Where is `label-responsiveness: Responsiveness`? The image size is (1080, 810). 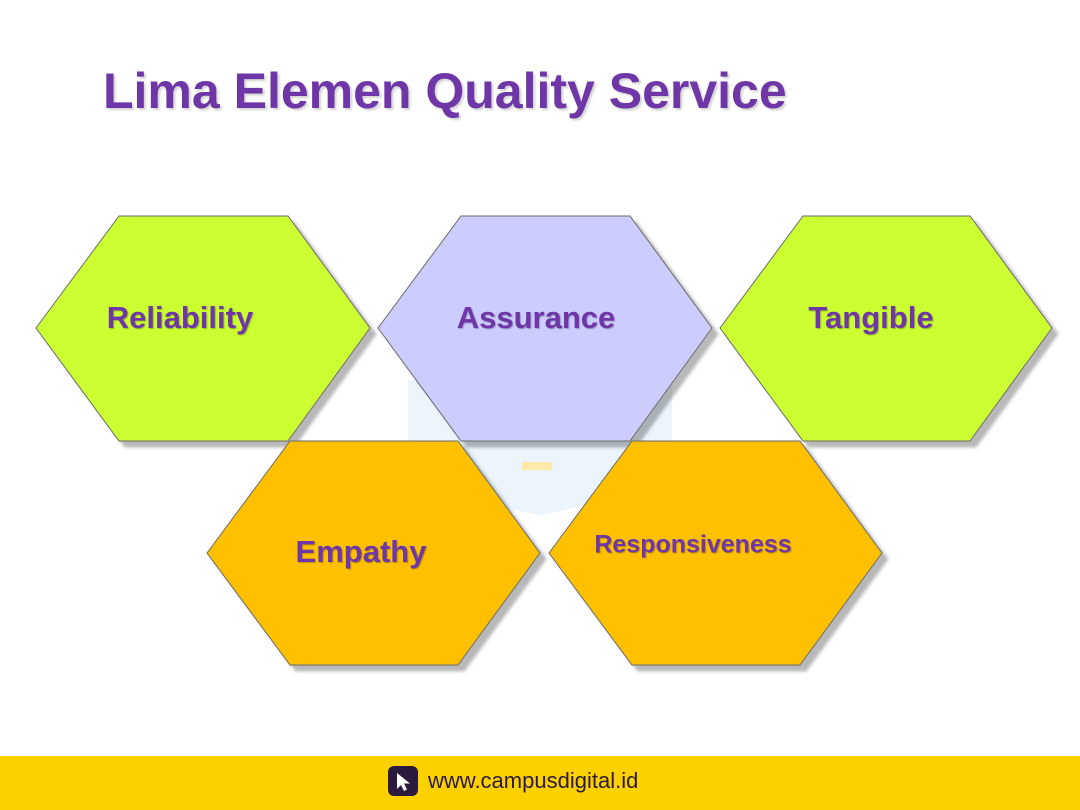 label-responsiveness: Responsiveness is located at coordinates (693, 544).